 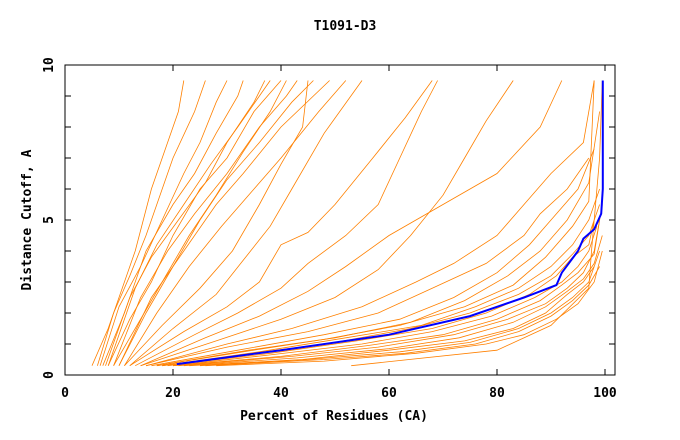 I want to click on x-tick-label: 0, so click(x=65, y=393).